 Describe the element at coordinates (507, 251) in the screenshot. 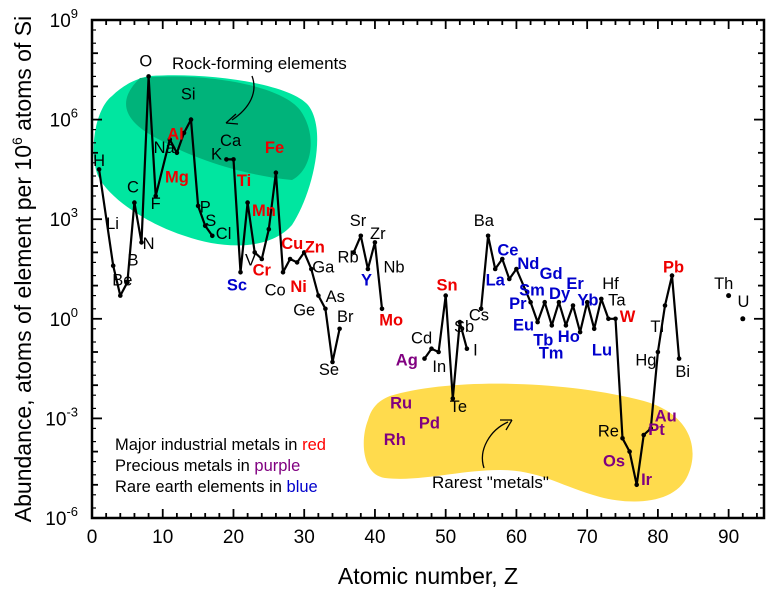

I see `element-label-ce: Ce` at that location.